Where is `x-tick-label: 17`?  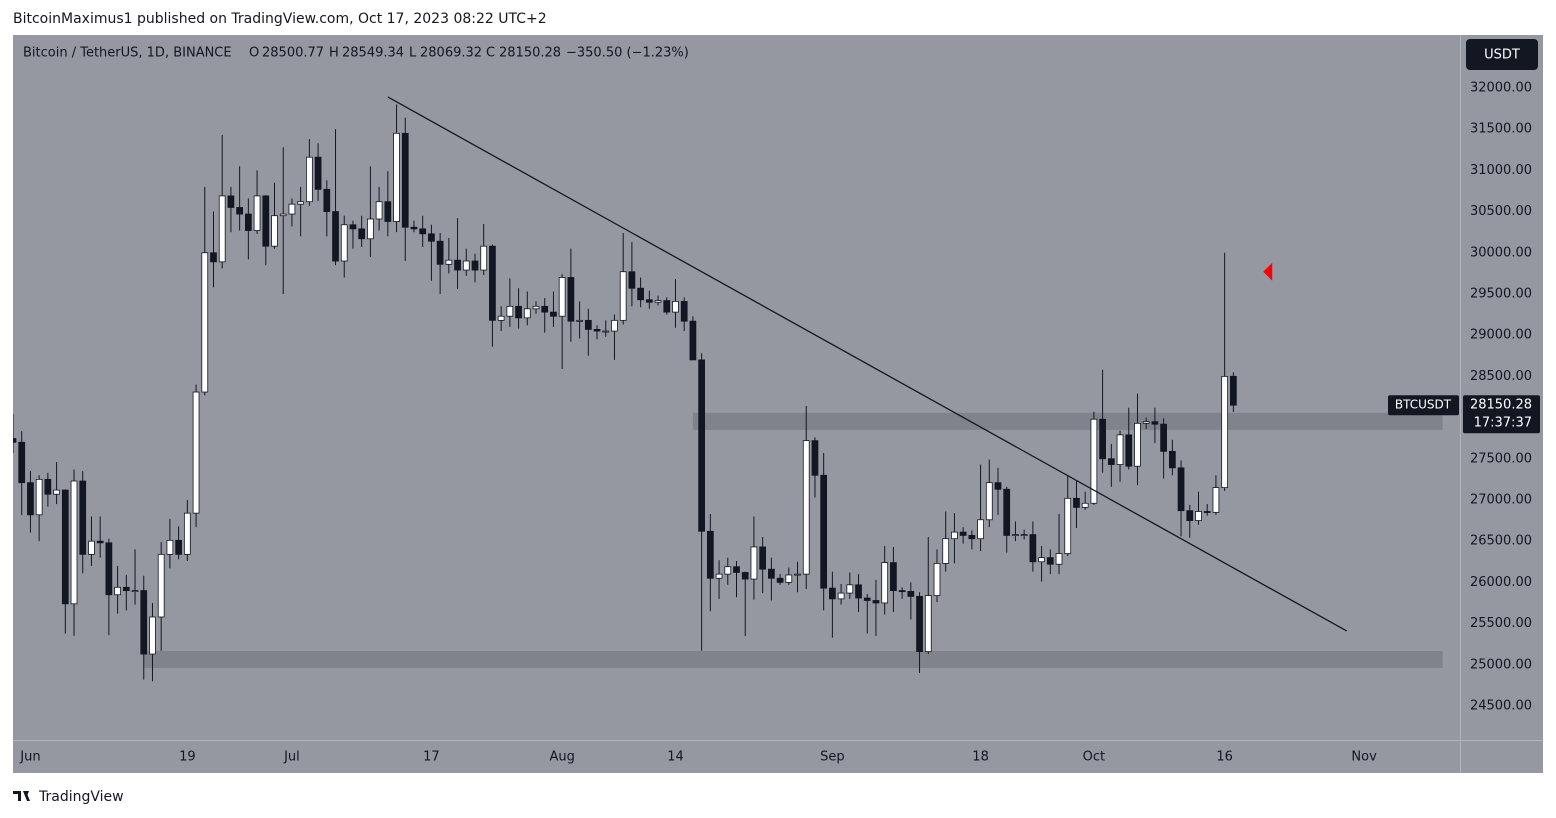 x-tick-label: 17 is located at coordinates (431, 757).